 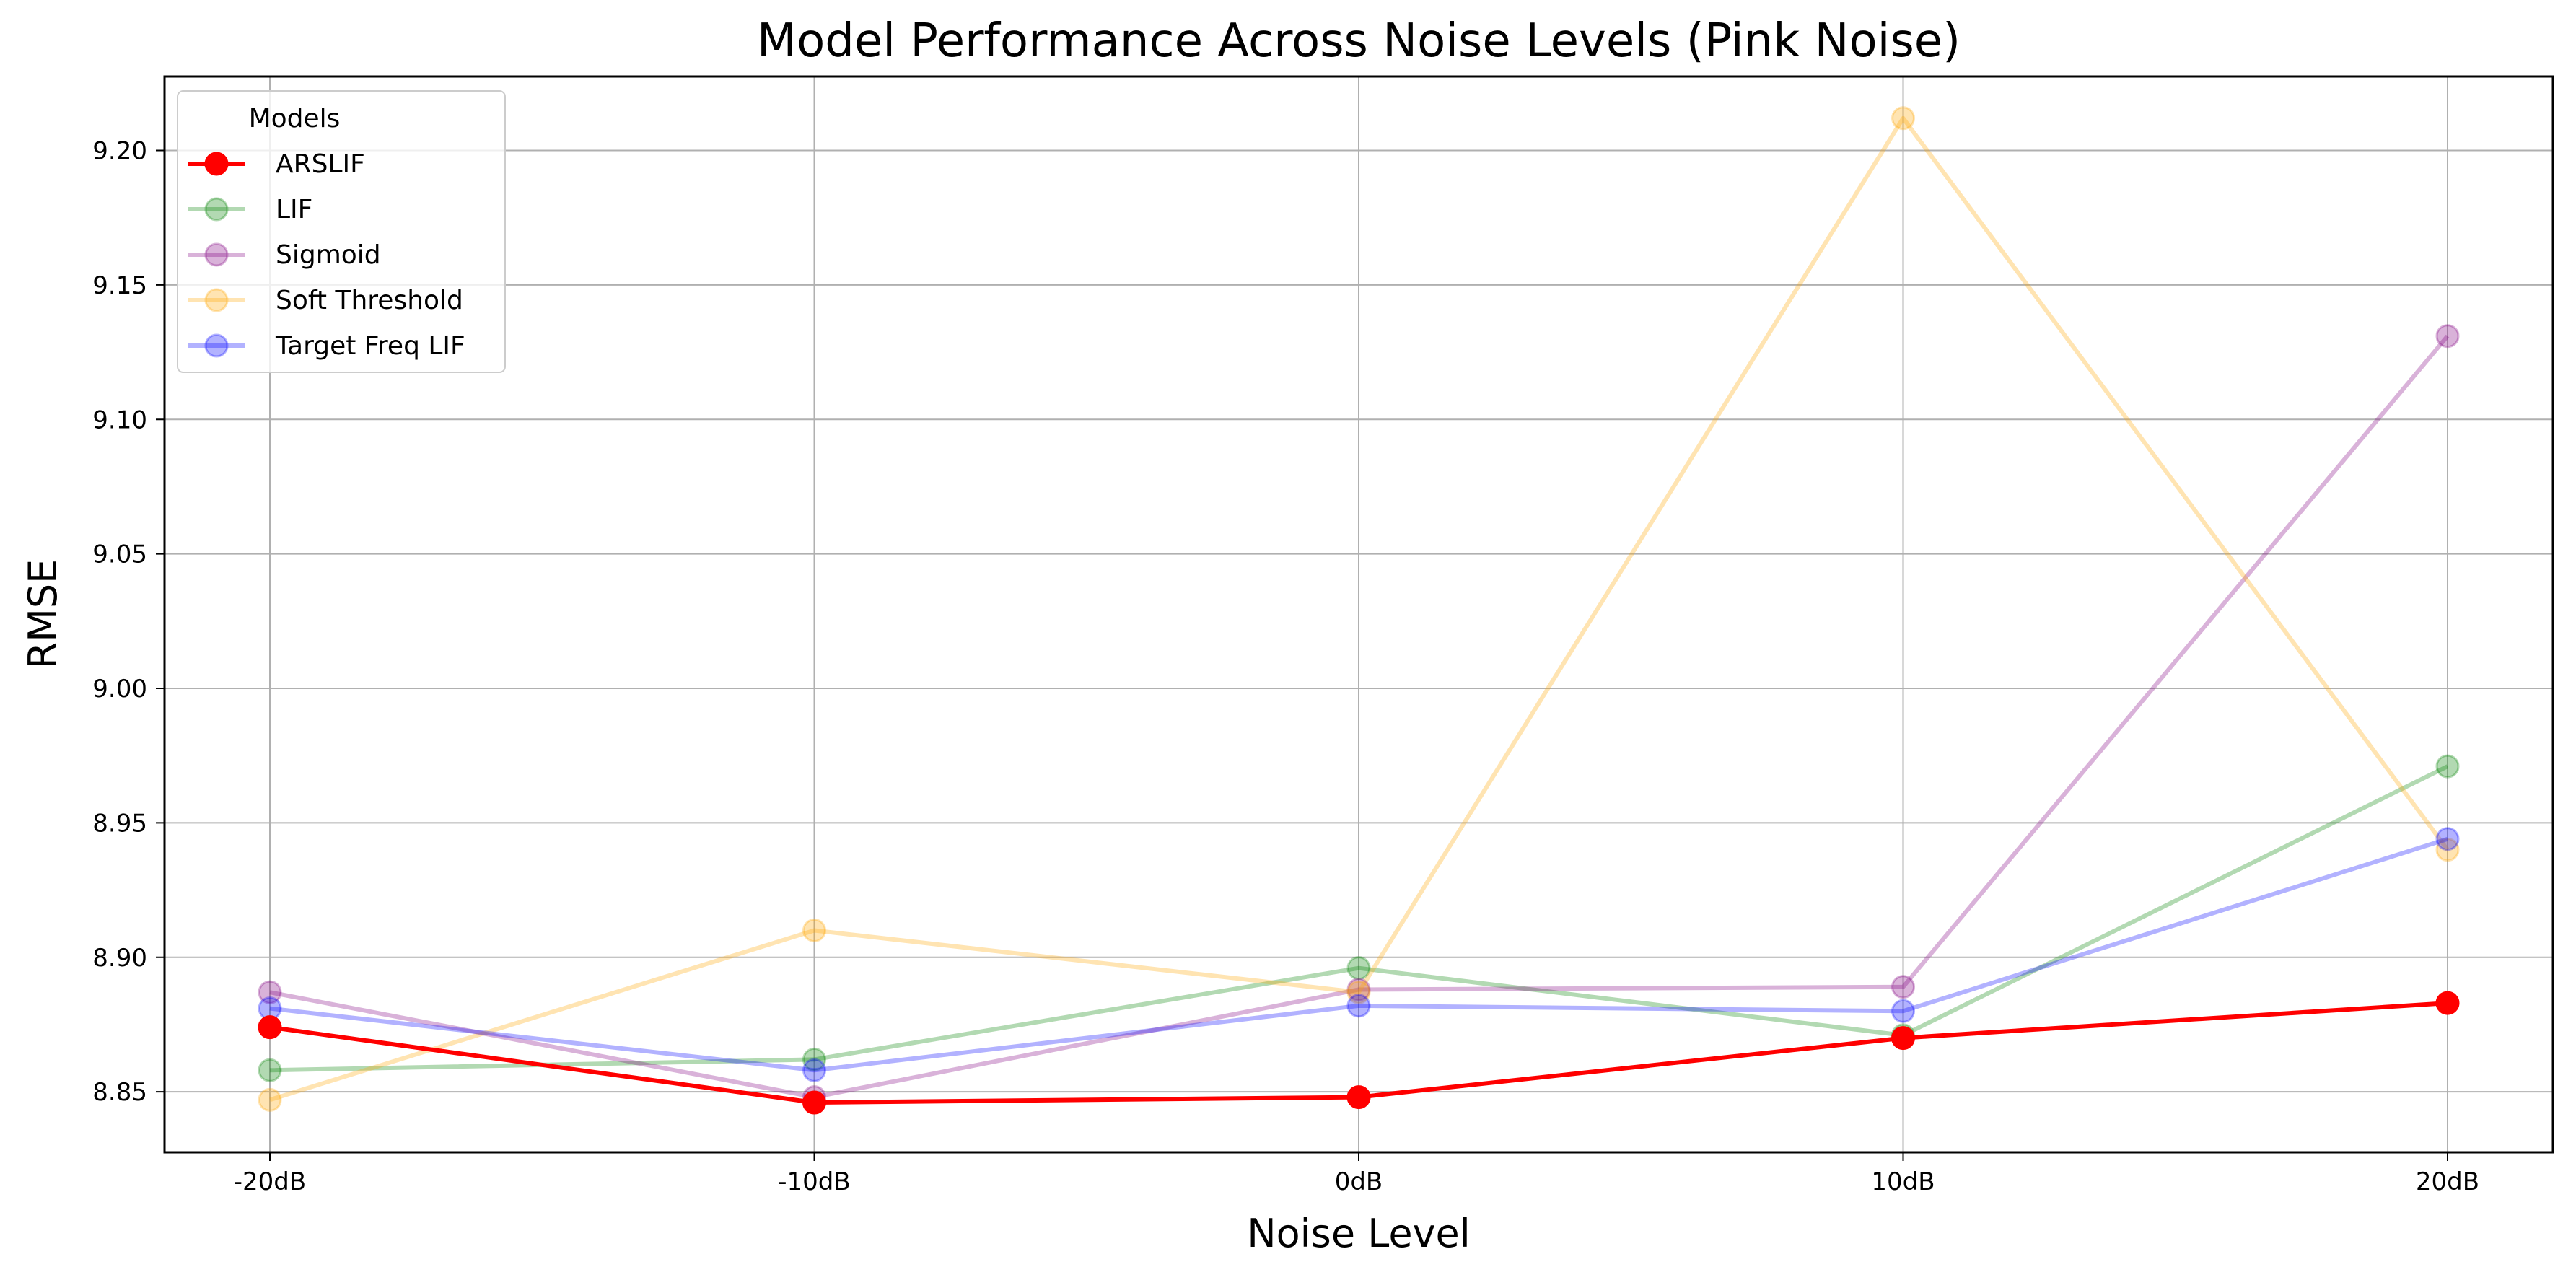 What do you see at coordinates (1359, 1233) in the screenshot?
I see `x-axis-title: Noise Level` at bounding box center [1359, 1233].